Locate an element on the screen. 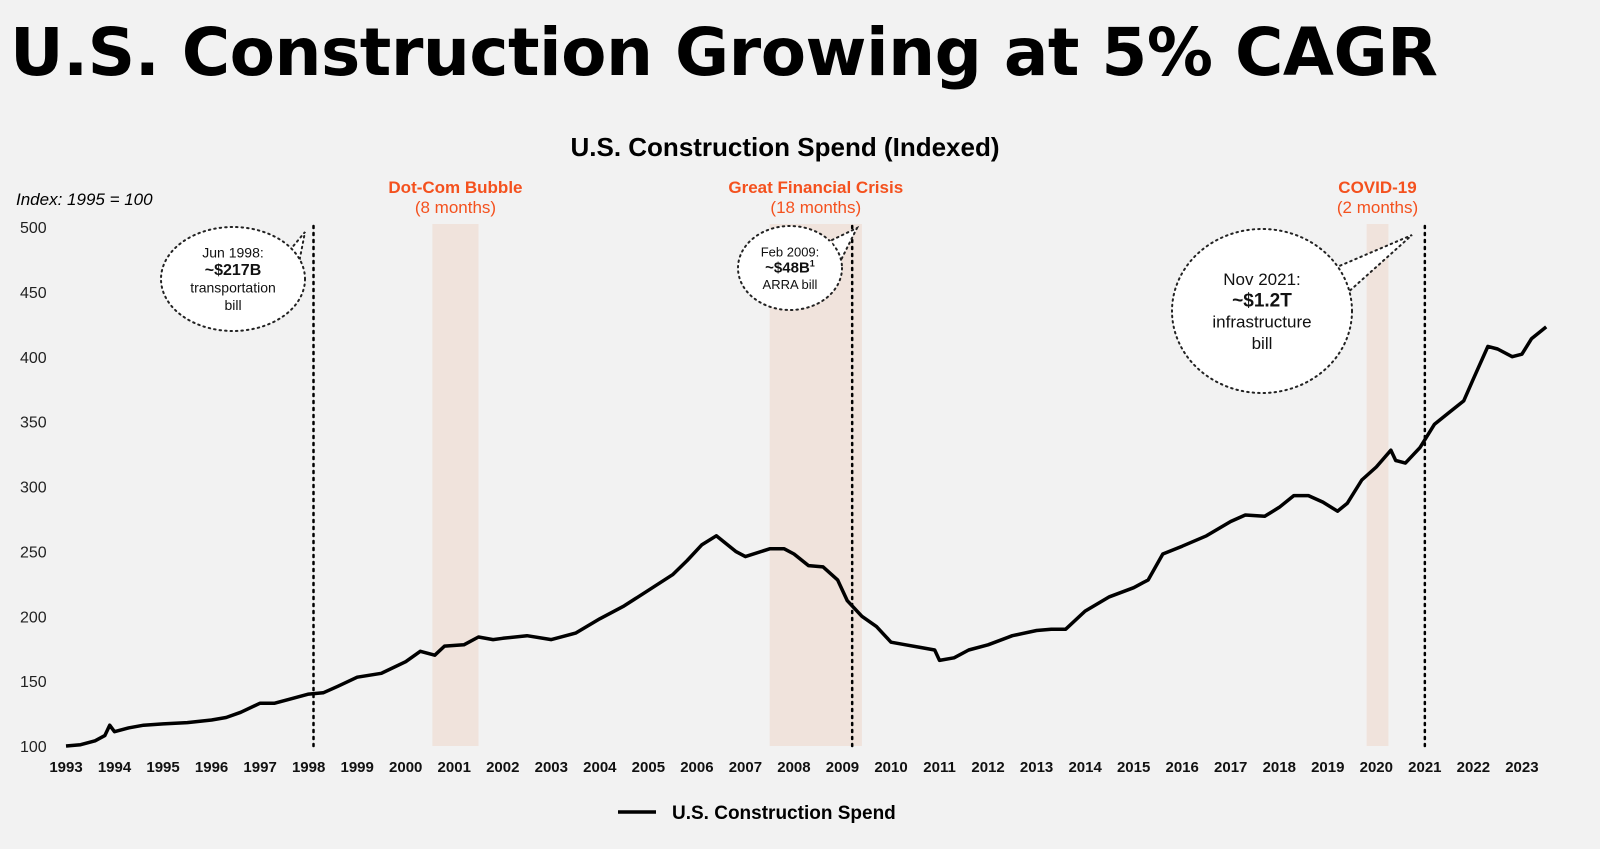  callout-amount: ~$217B is located at coordinates (233, 270).